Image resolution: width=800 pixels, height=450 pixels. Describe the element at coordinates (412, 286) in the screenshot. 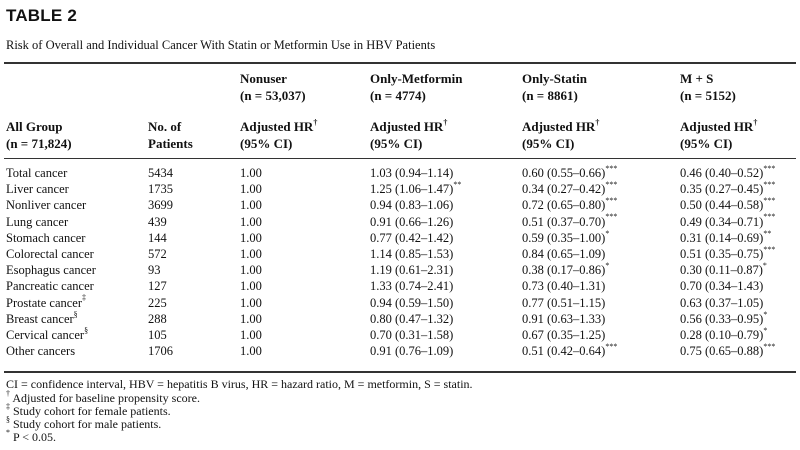

I see `row-hr-metformin: 1.33 (0.74–2.41)` at that location.